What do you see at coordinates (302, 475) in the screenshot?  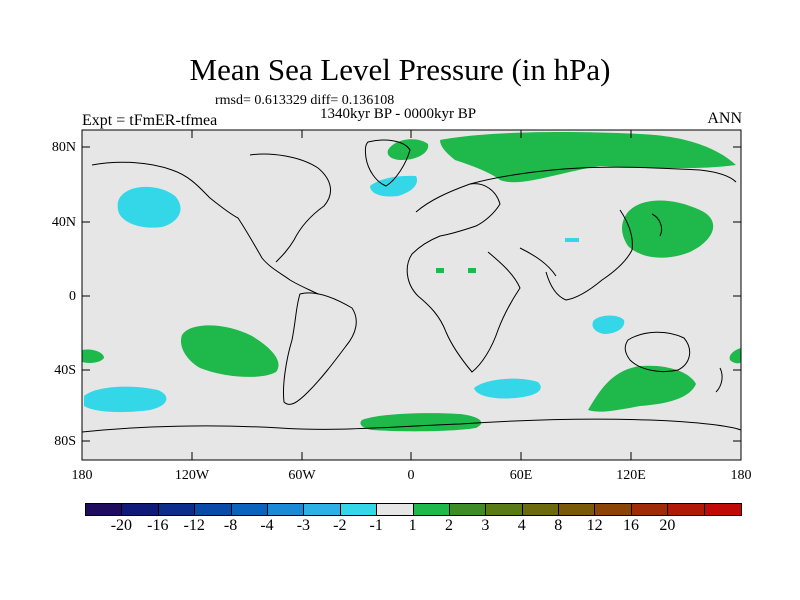 I see `lon-label-60w: 60W` at bounding box center [302, 475].